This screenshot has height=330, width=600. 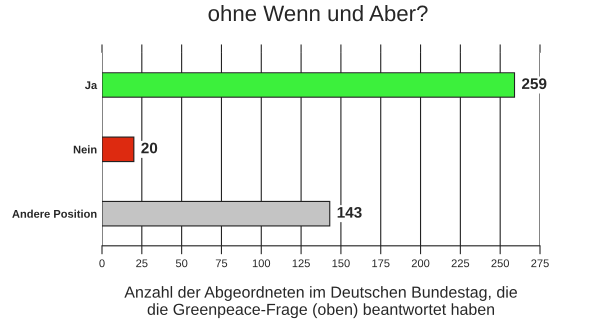 I want to click on data-label: 259, so click(x=534, y=84).